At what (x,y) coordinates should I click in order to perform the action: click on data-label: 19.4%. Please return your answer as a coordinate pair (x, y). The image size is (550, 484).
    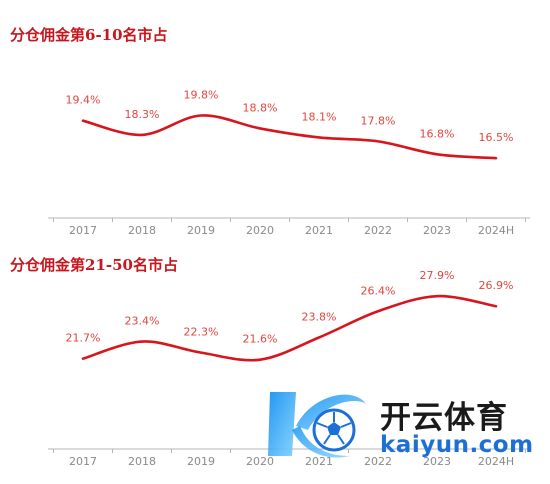
    Looking at the image, I should click on (83, 100).